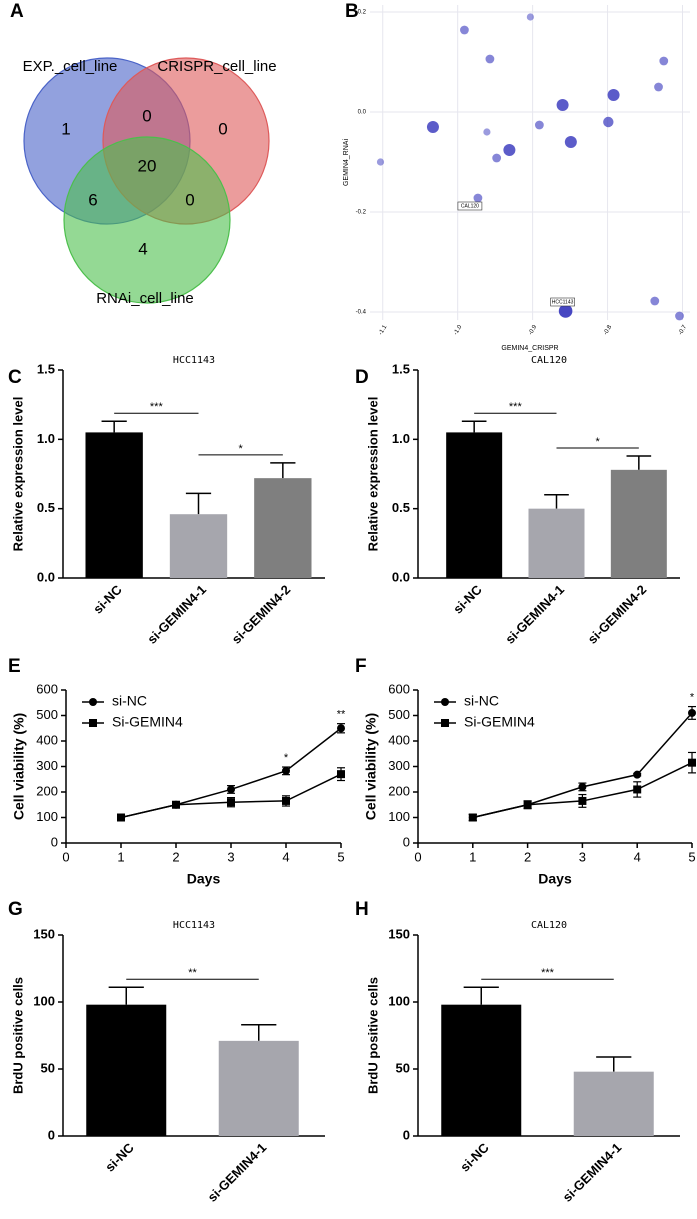  I want to click on x-tick-label: si-GEMIN4-1, so click(176, 614).